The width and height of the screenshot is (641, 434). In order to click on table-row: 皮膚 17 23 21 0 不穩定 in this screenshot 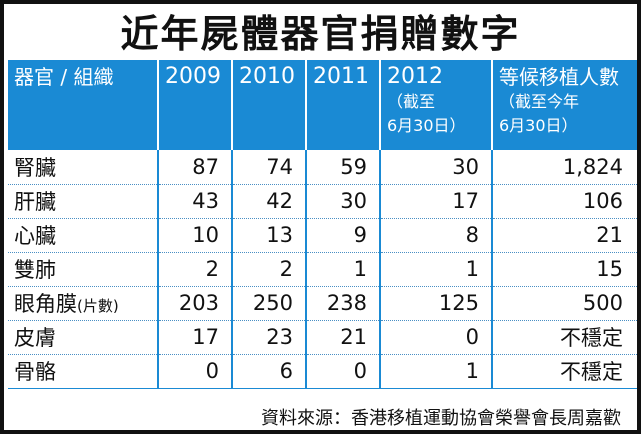, I will do `click(322, 337)`.